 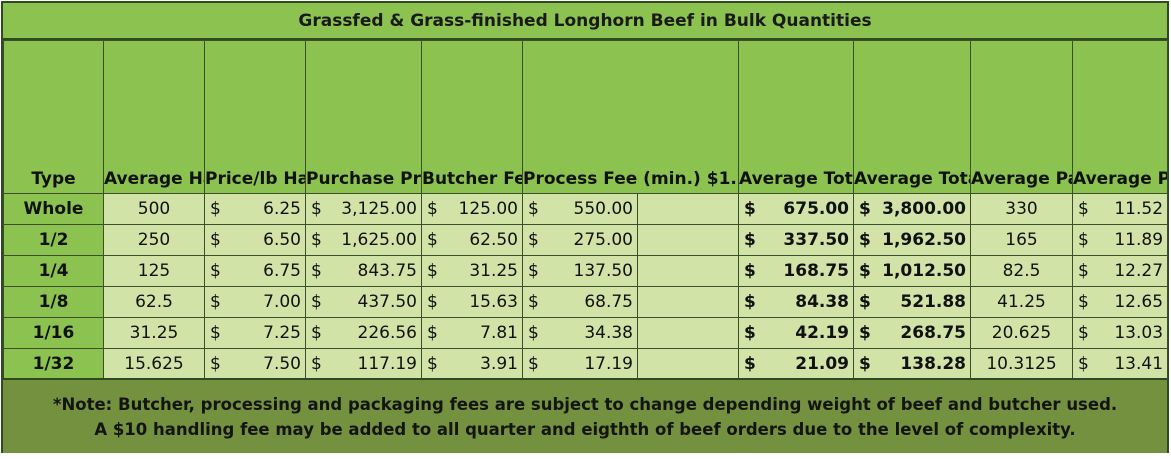 I want to click on cell-package-weight: 330, so click(x=1022, y=209).